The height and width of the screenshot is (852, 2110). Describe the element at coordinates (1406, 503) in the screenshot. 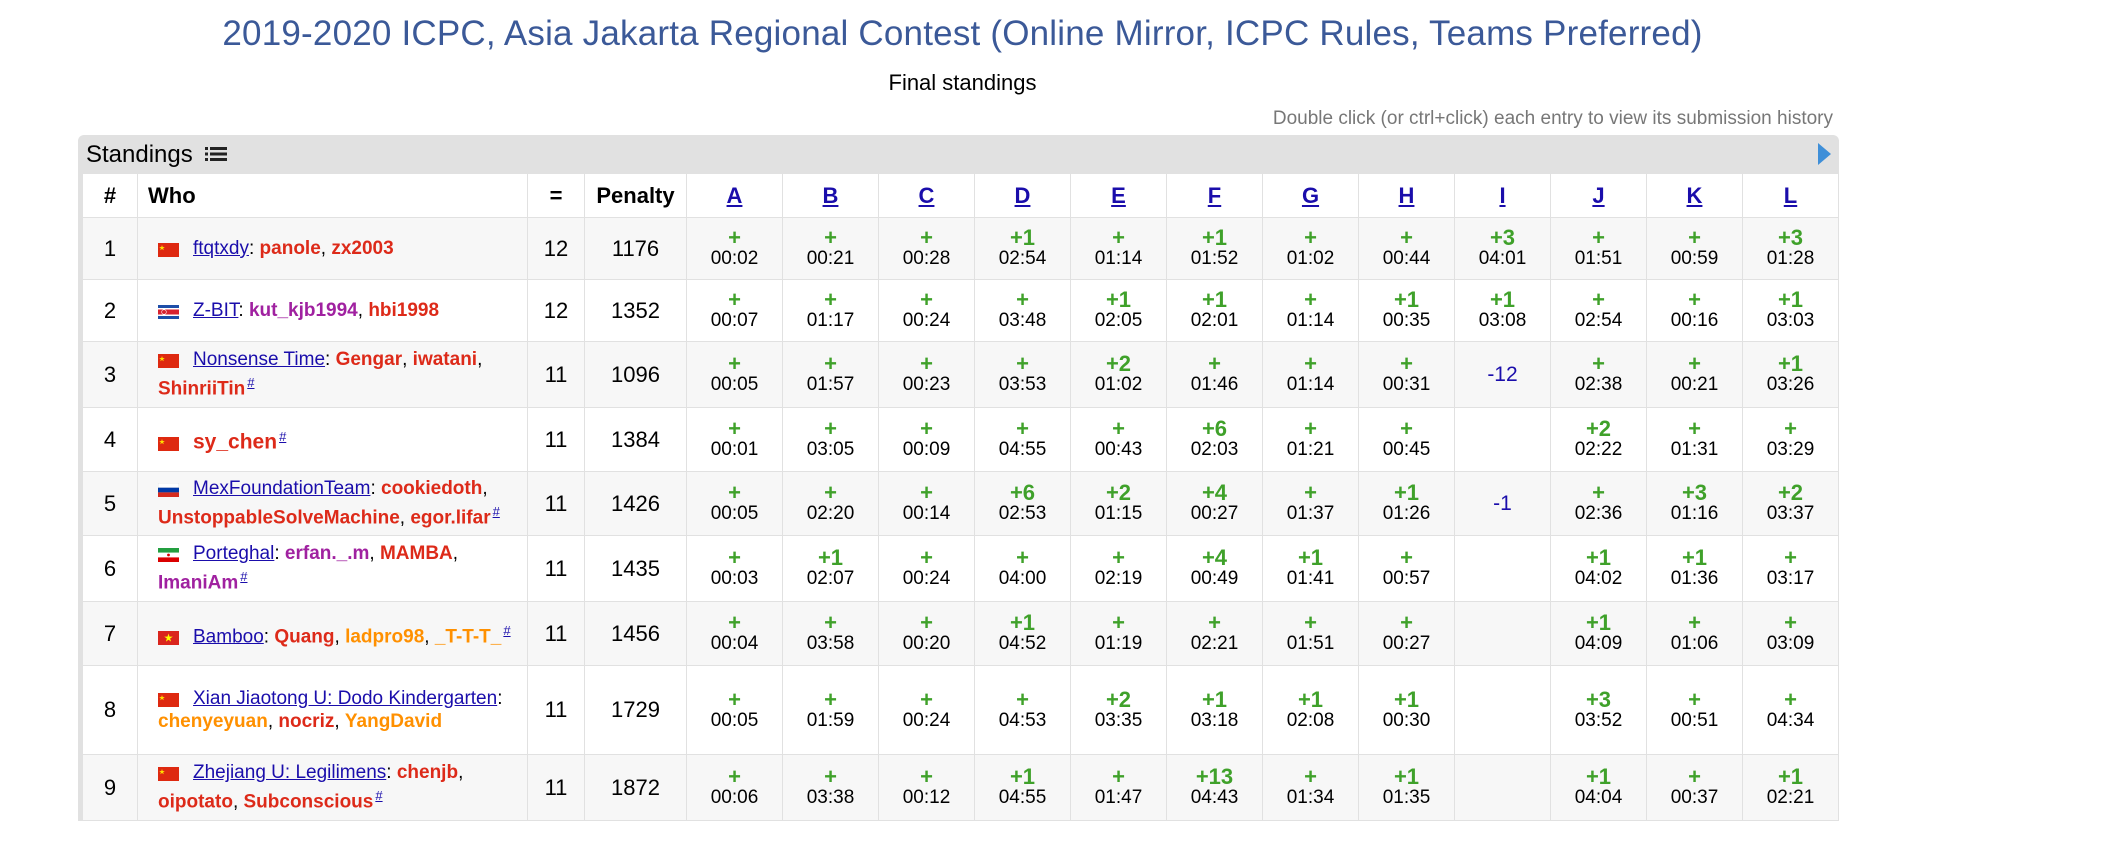

I see `result-cell-h: +1 01:26` at that location.